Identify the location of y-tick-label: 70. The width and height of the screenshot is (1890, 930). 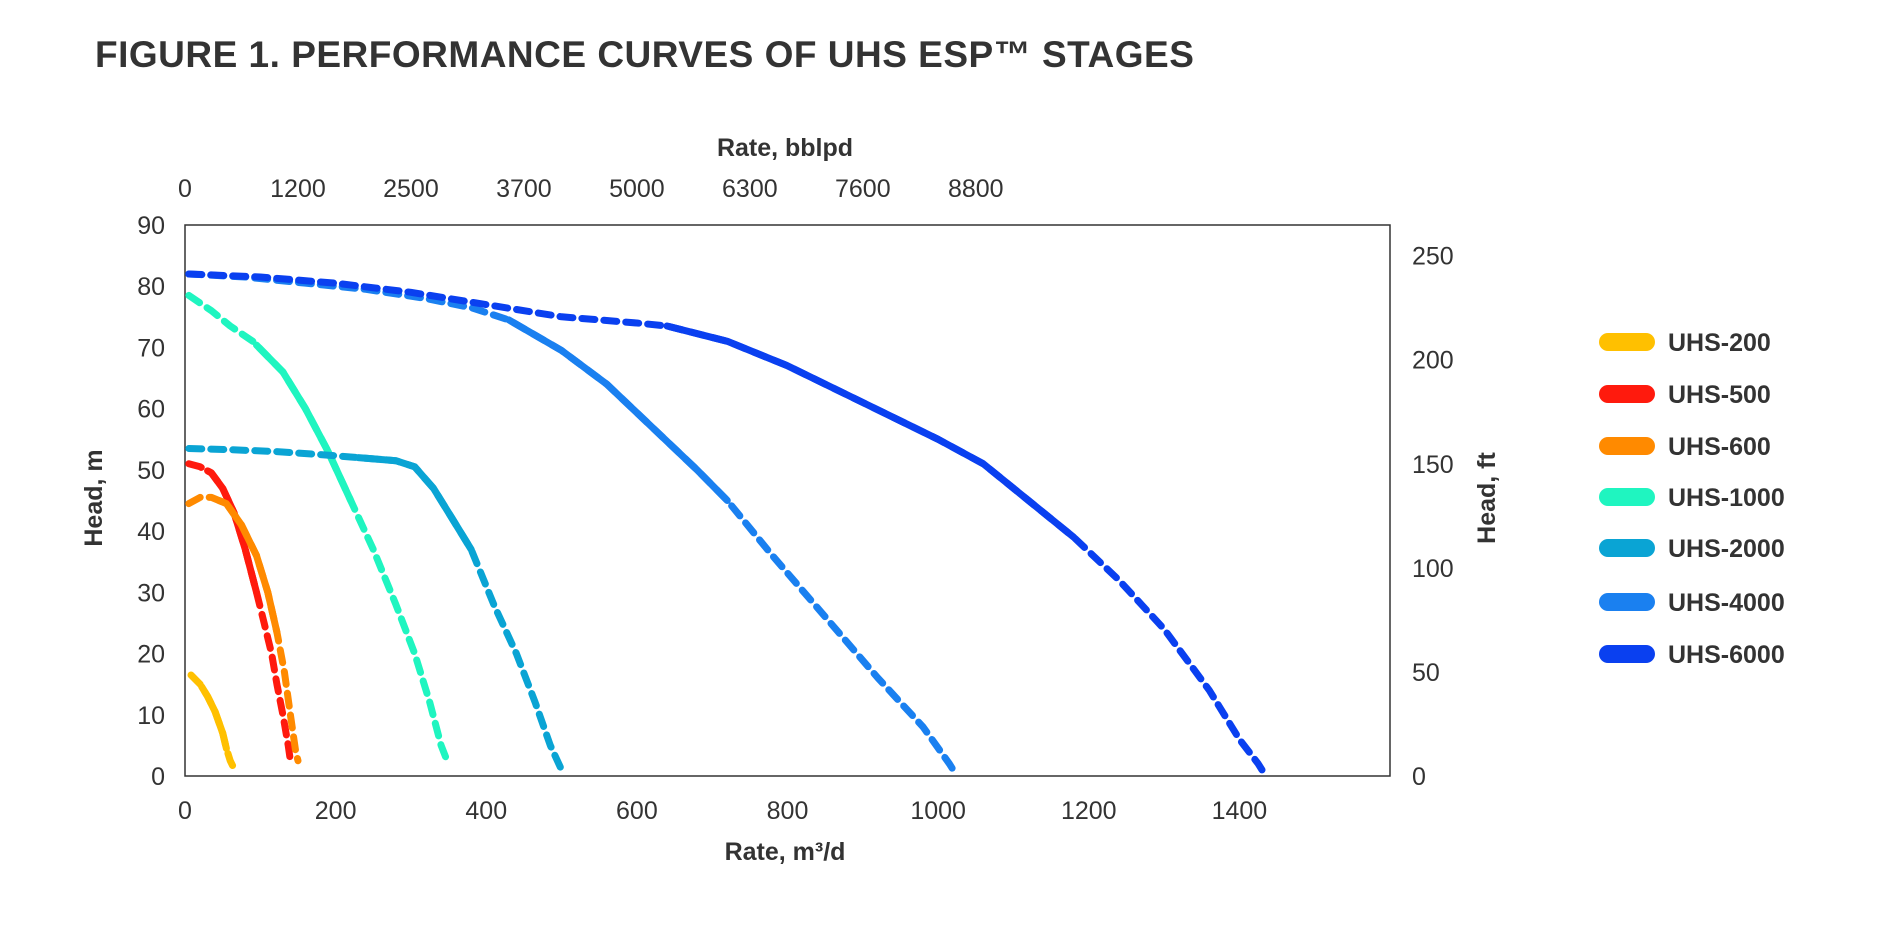
(151, 348).